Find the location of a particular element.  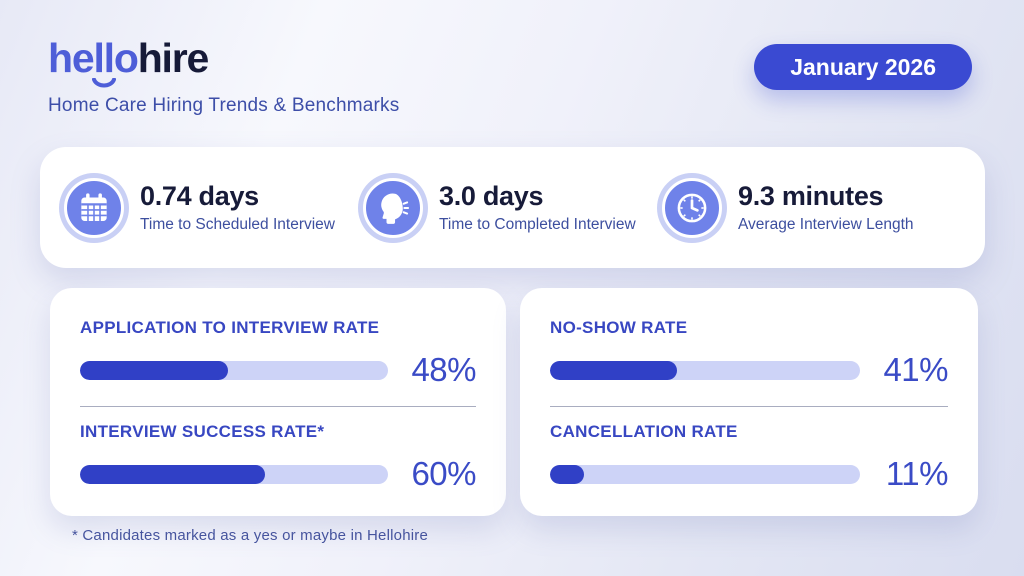

page-title: Home Care Hiring Trends & Benchmarks is located at coordinates (224, 105).